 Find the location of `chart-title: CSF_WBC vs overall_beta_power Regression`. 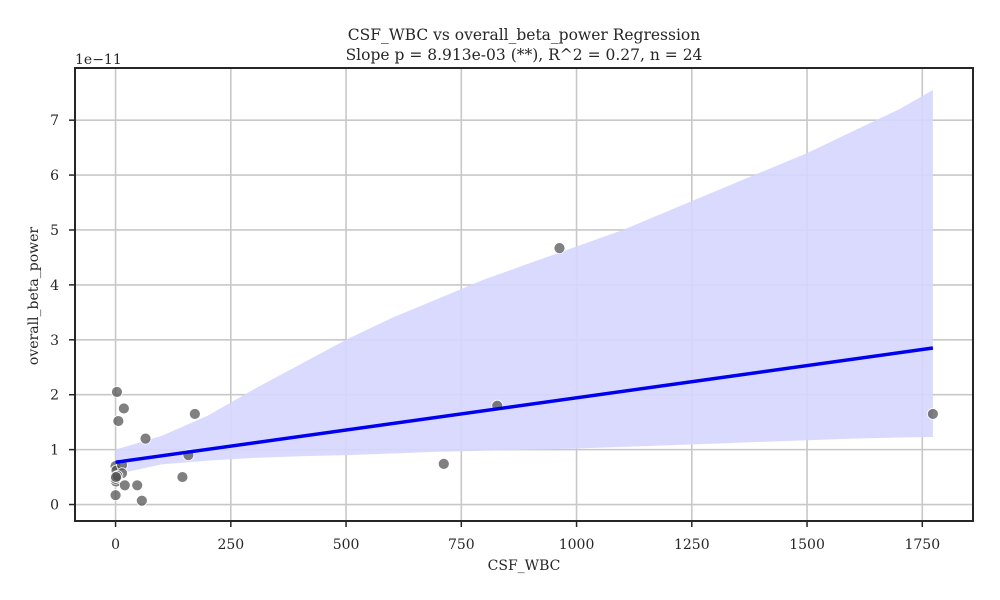

chart-title: CSF_WBC vs overall_beta_power Regression is located at coordinates (524, 35).